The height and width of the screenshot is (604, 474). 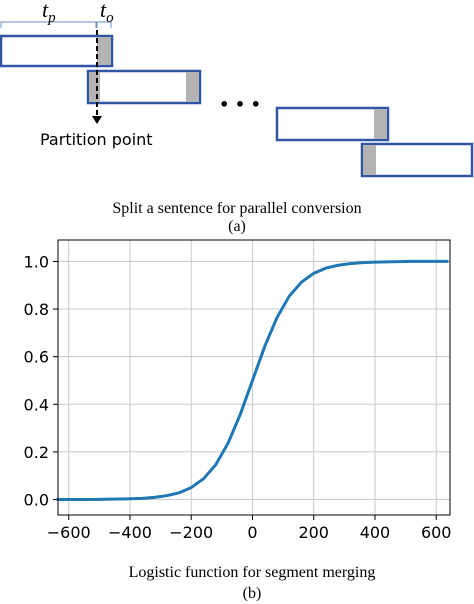 What do you see at coordinates (236, 208) in the screenshot?
I see `caption: Split a sentence for parallel conversion` at bounding box center [236, 208].